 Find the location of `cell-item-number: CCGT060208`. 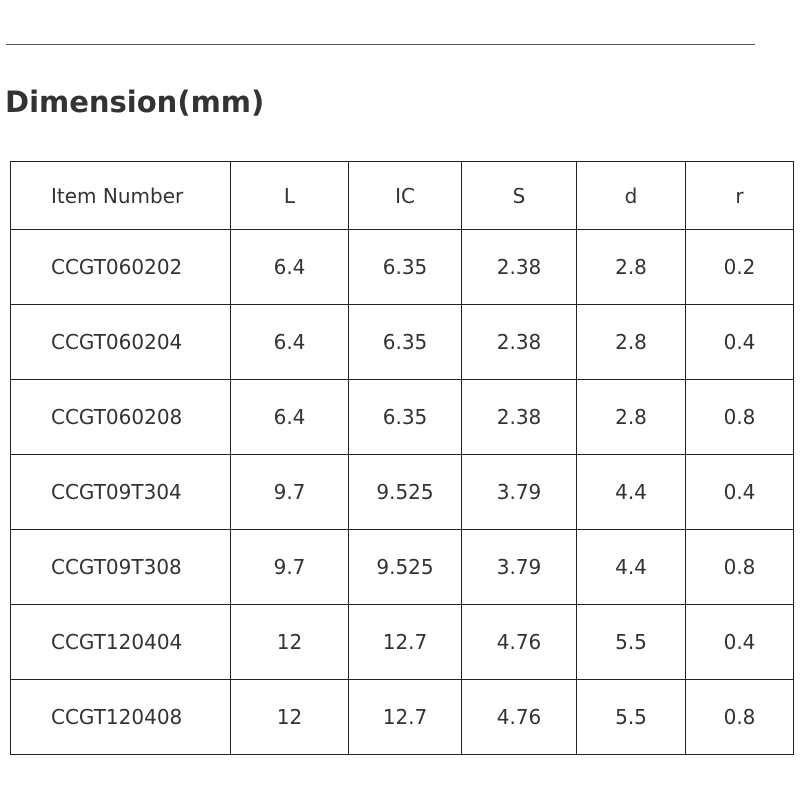

cell-item-number: CCGT060208 is located at coordinates (120, 417).